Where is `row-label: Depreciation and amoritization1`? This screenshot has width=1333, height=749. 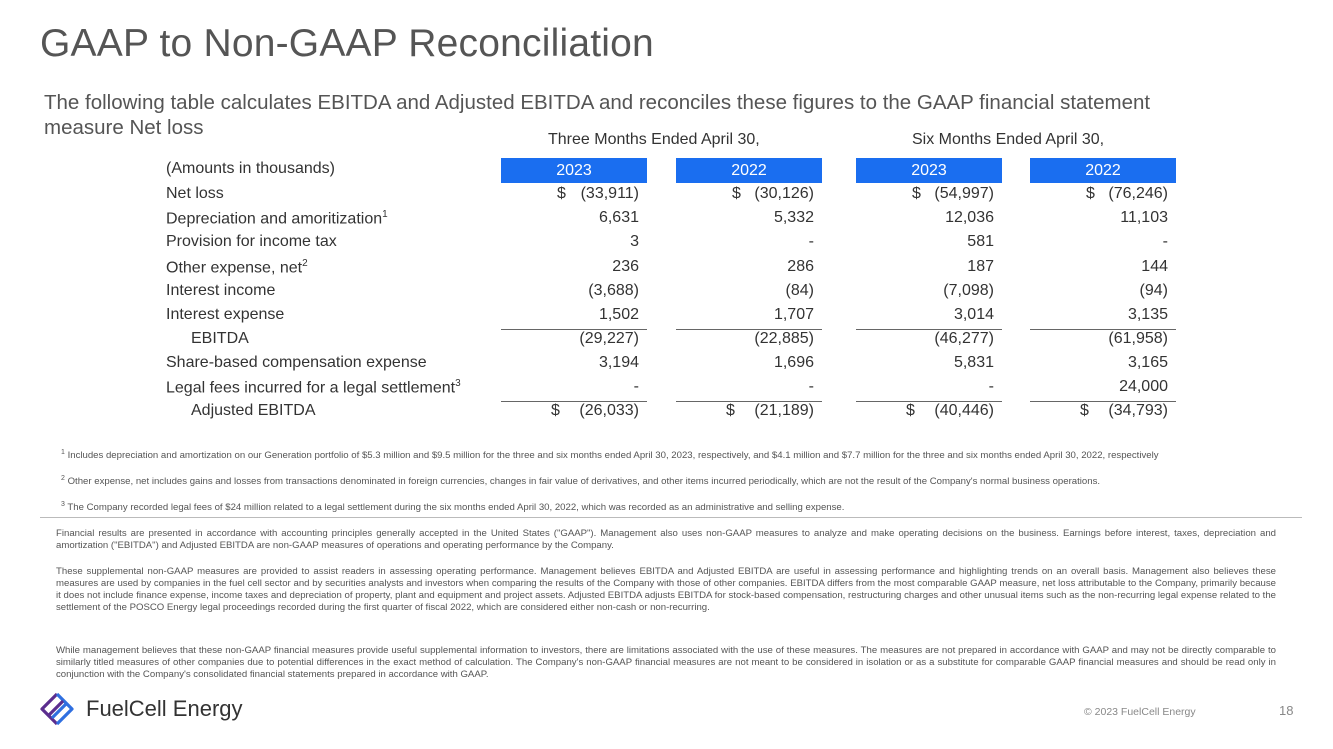 row-label: Depreciation and amoritization1 is located at coordinates (277, 218).